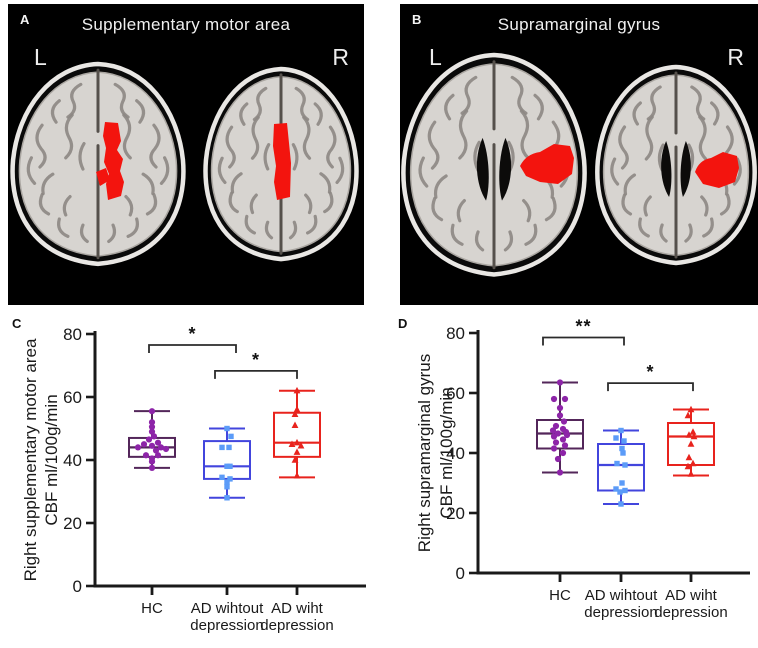 This screenshot has width=758, height=648. What do you see at coordinates (72, 460) in the screenshot?
I see `y-tick-label: 40` at bounding box center [72, 460].